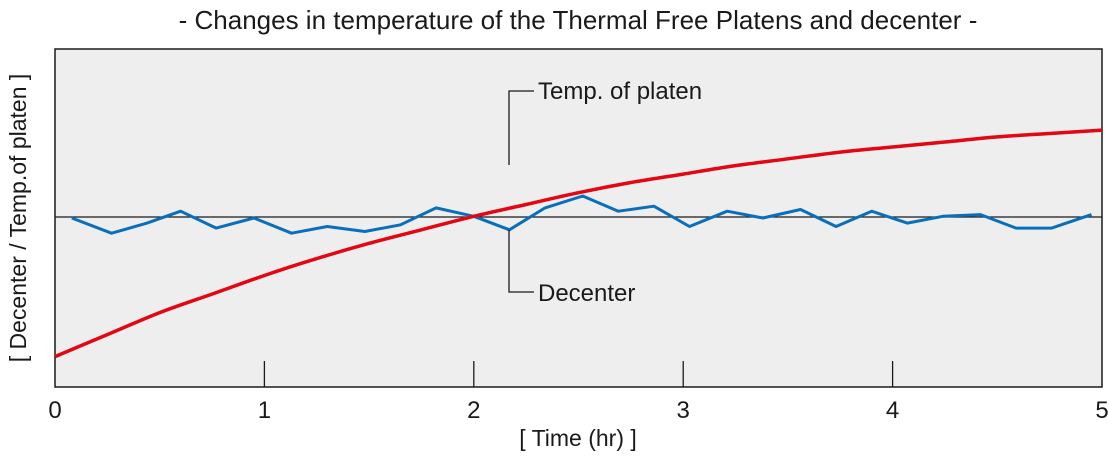 The width and height of the screenshot is (1109, 456). What do you see at coordinates (586, 293) in the screenshot?
I see `decenter-annotation: Decenter` at bounding box center [586, 293].